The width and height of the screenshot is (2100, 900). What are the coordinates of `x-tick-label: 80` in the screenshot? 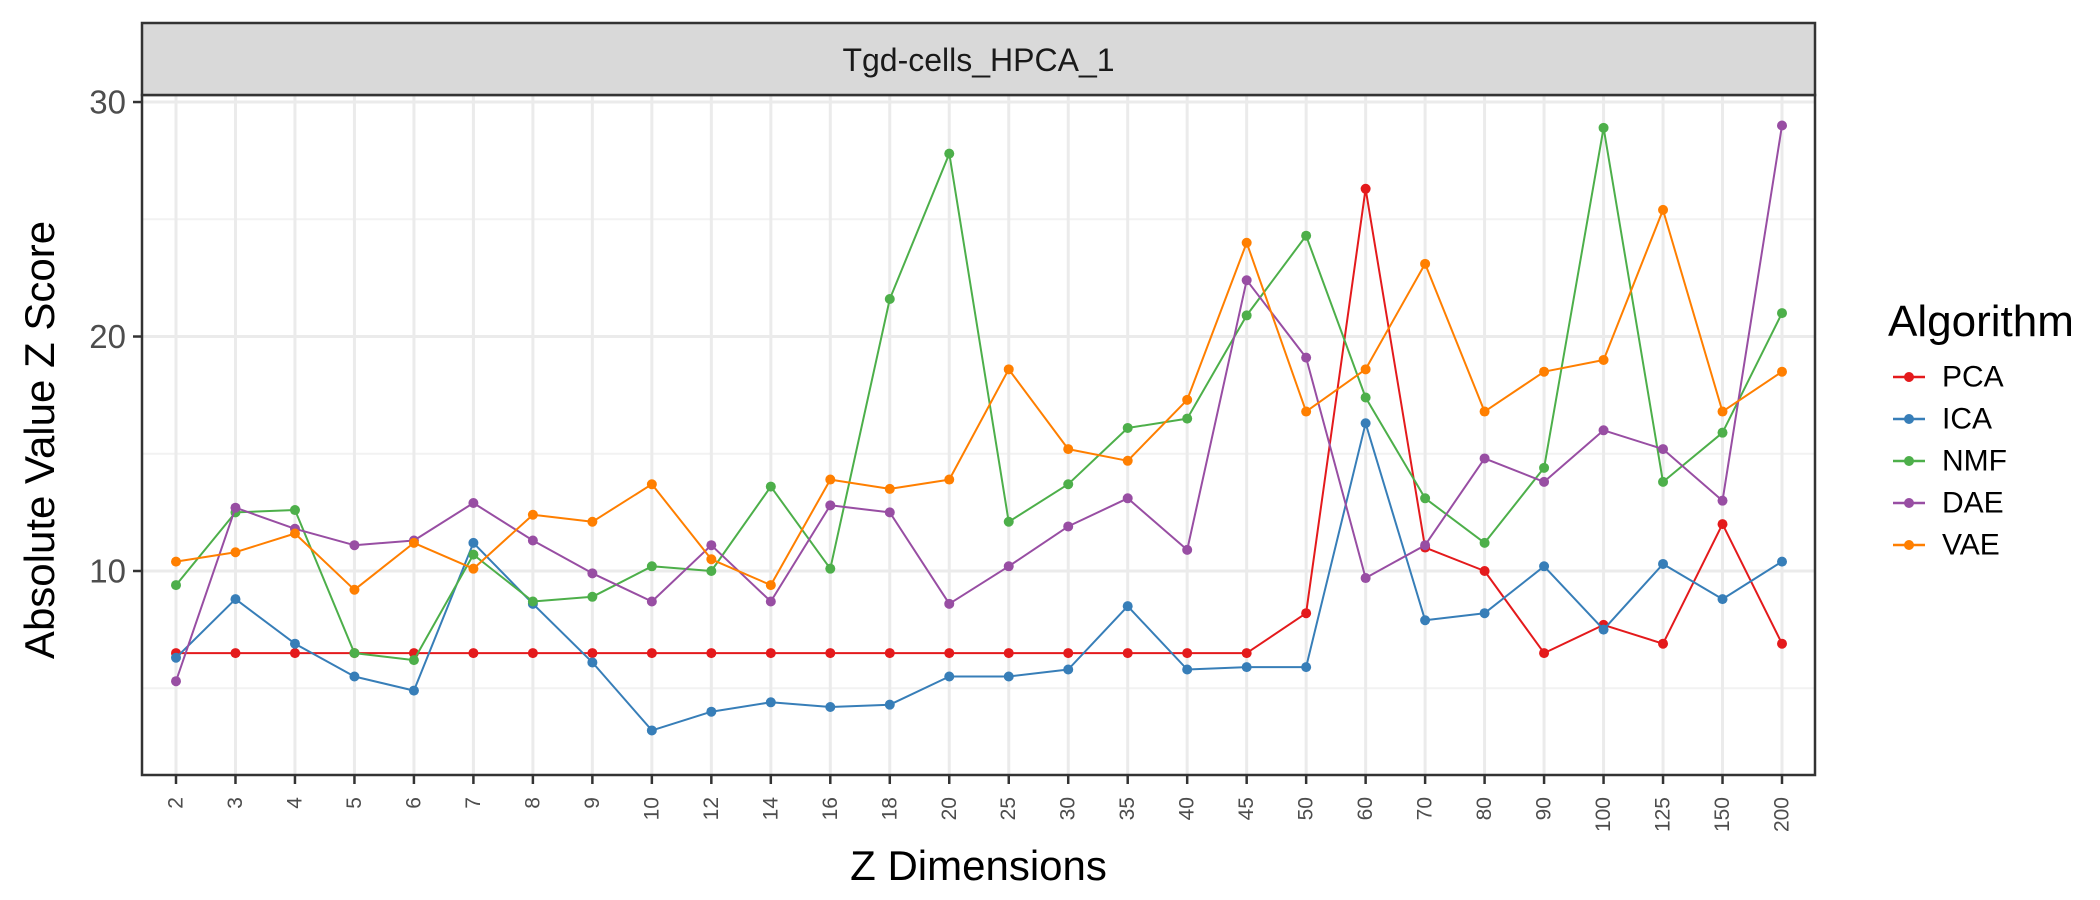 It's located at (1484, 808).